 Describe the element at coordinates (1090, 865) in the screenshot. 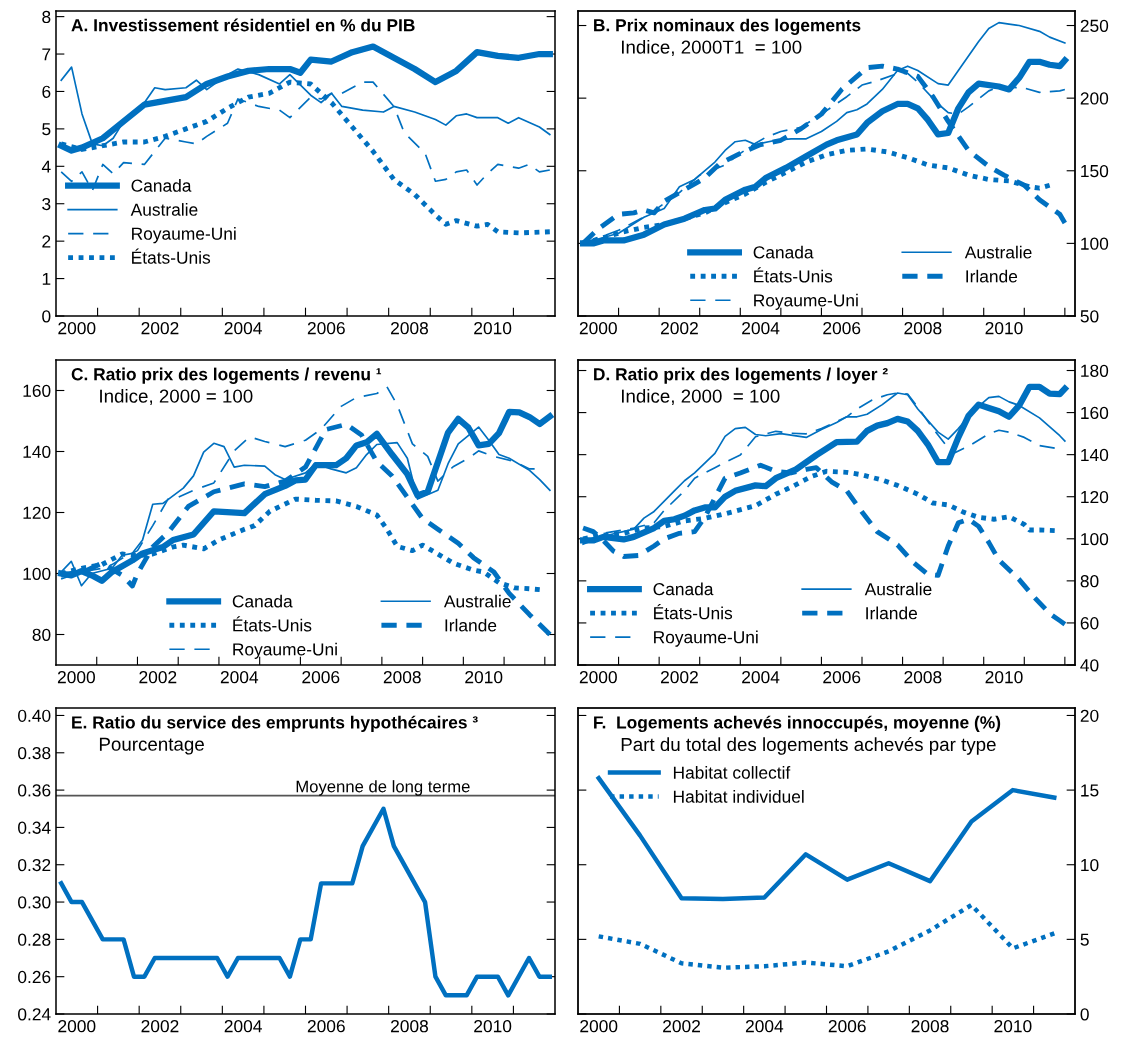

I see `y2-tick-label: 10` at that location.